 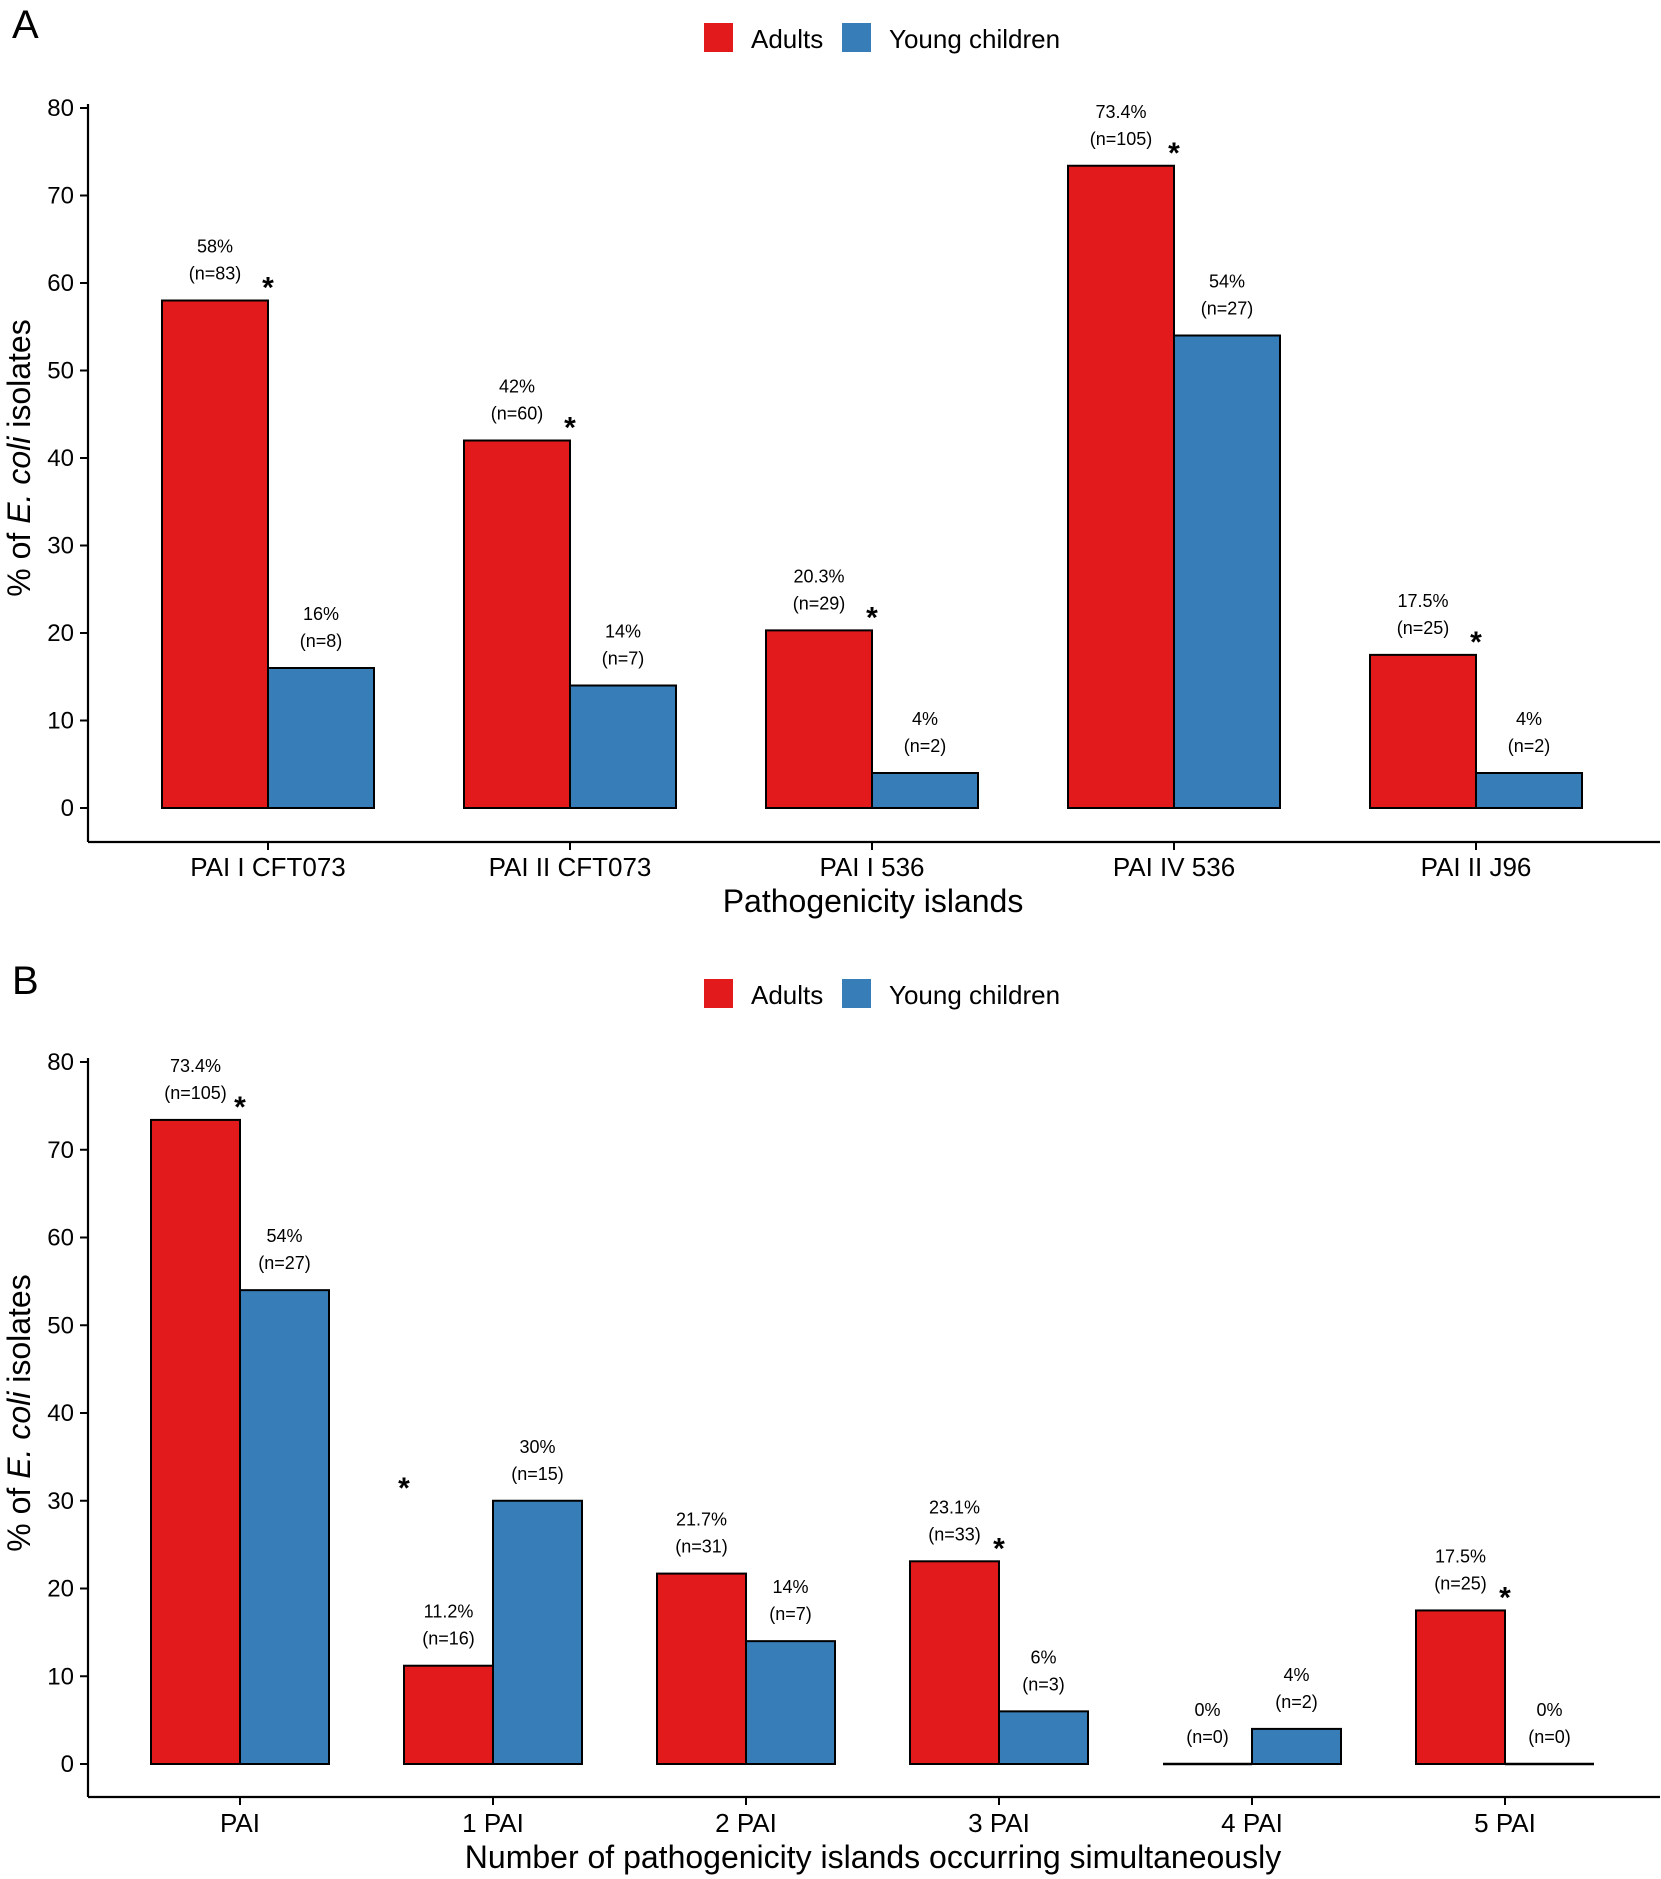 What do you see at coordinates (1120, 112) in the screenshot?
I see `data-label-percent: 73.4%` at bounding box center [1120, 112].